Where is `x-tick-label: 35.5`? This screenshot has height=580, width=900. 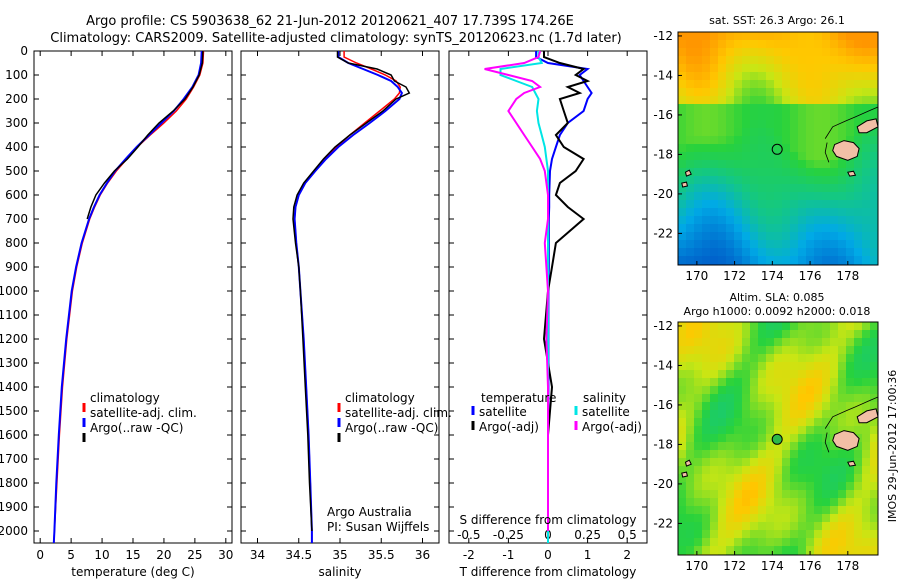 x-tick-label: 35.5 is located at coordinates (381, 555).